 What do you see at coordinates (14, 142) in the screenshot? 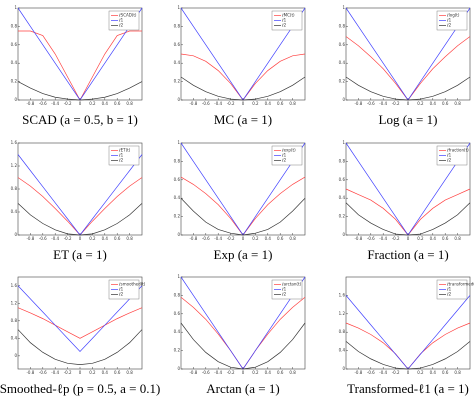
I see `y-tick-label: 1.6` at bounding box center [14, 142].